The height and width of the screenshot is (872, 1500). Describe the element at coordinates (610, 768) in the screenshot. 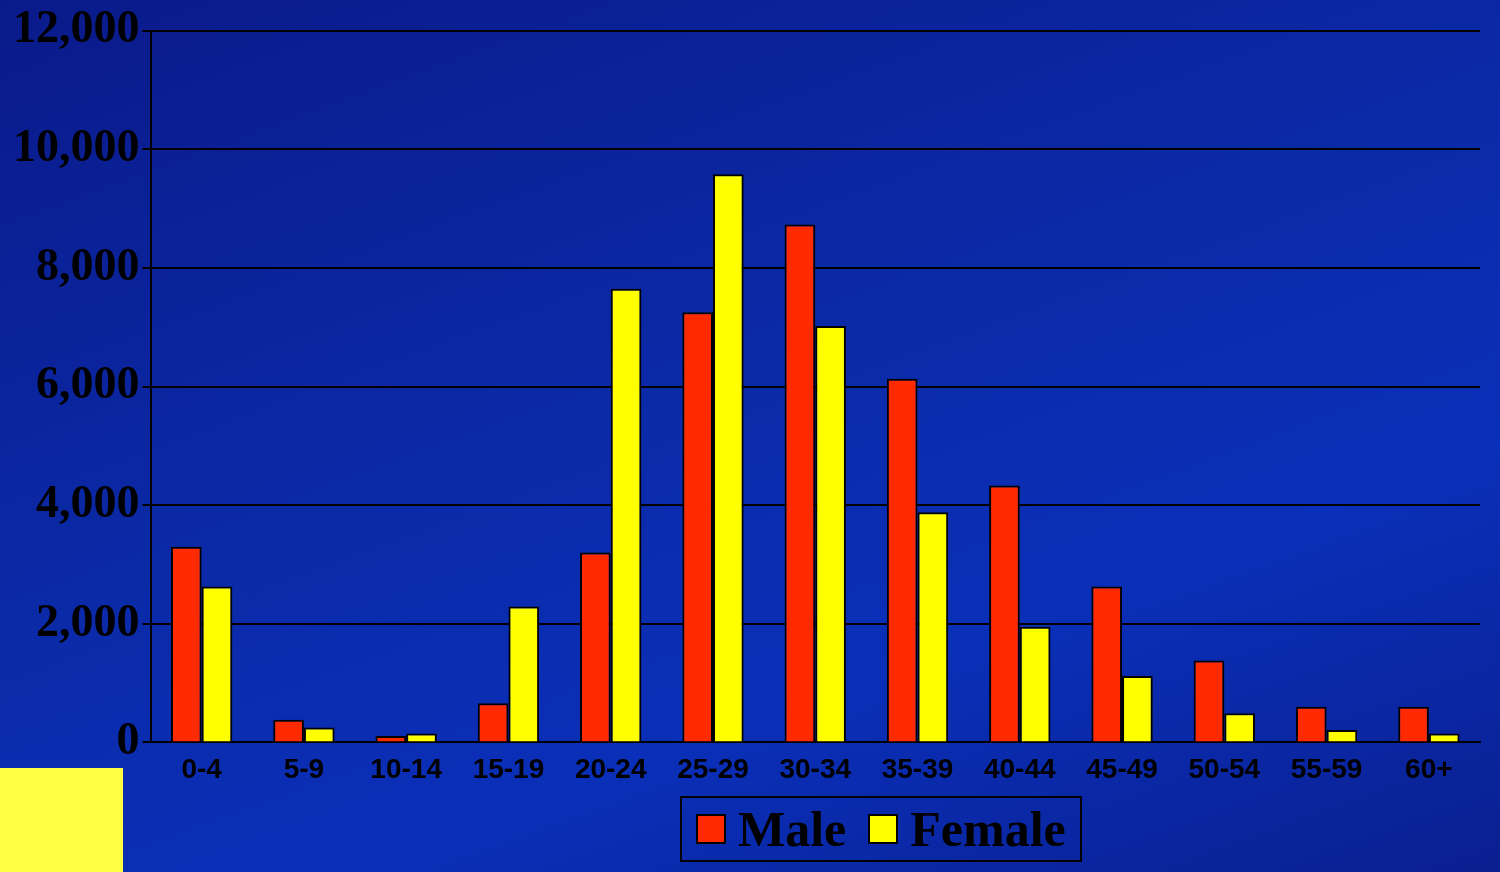

I see `x-tick-label: 20-24` at that location.